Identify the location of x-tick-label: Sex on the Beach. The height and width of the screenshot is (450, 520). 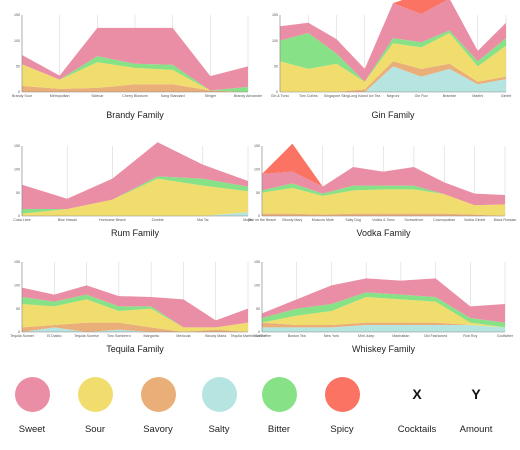
(262, 220).